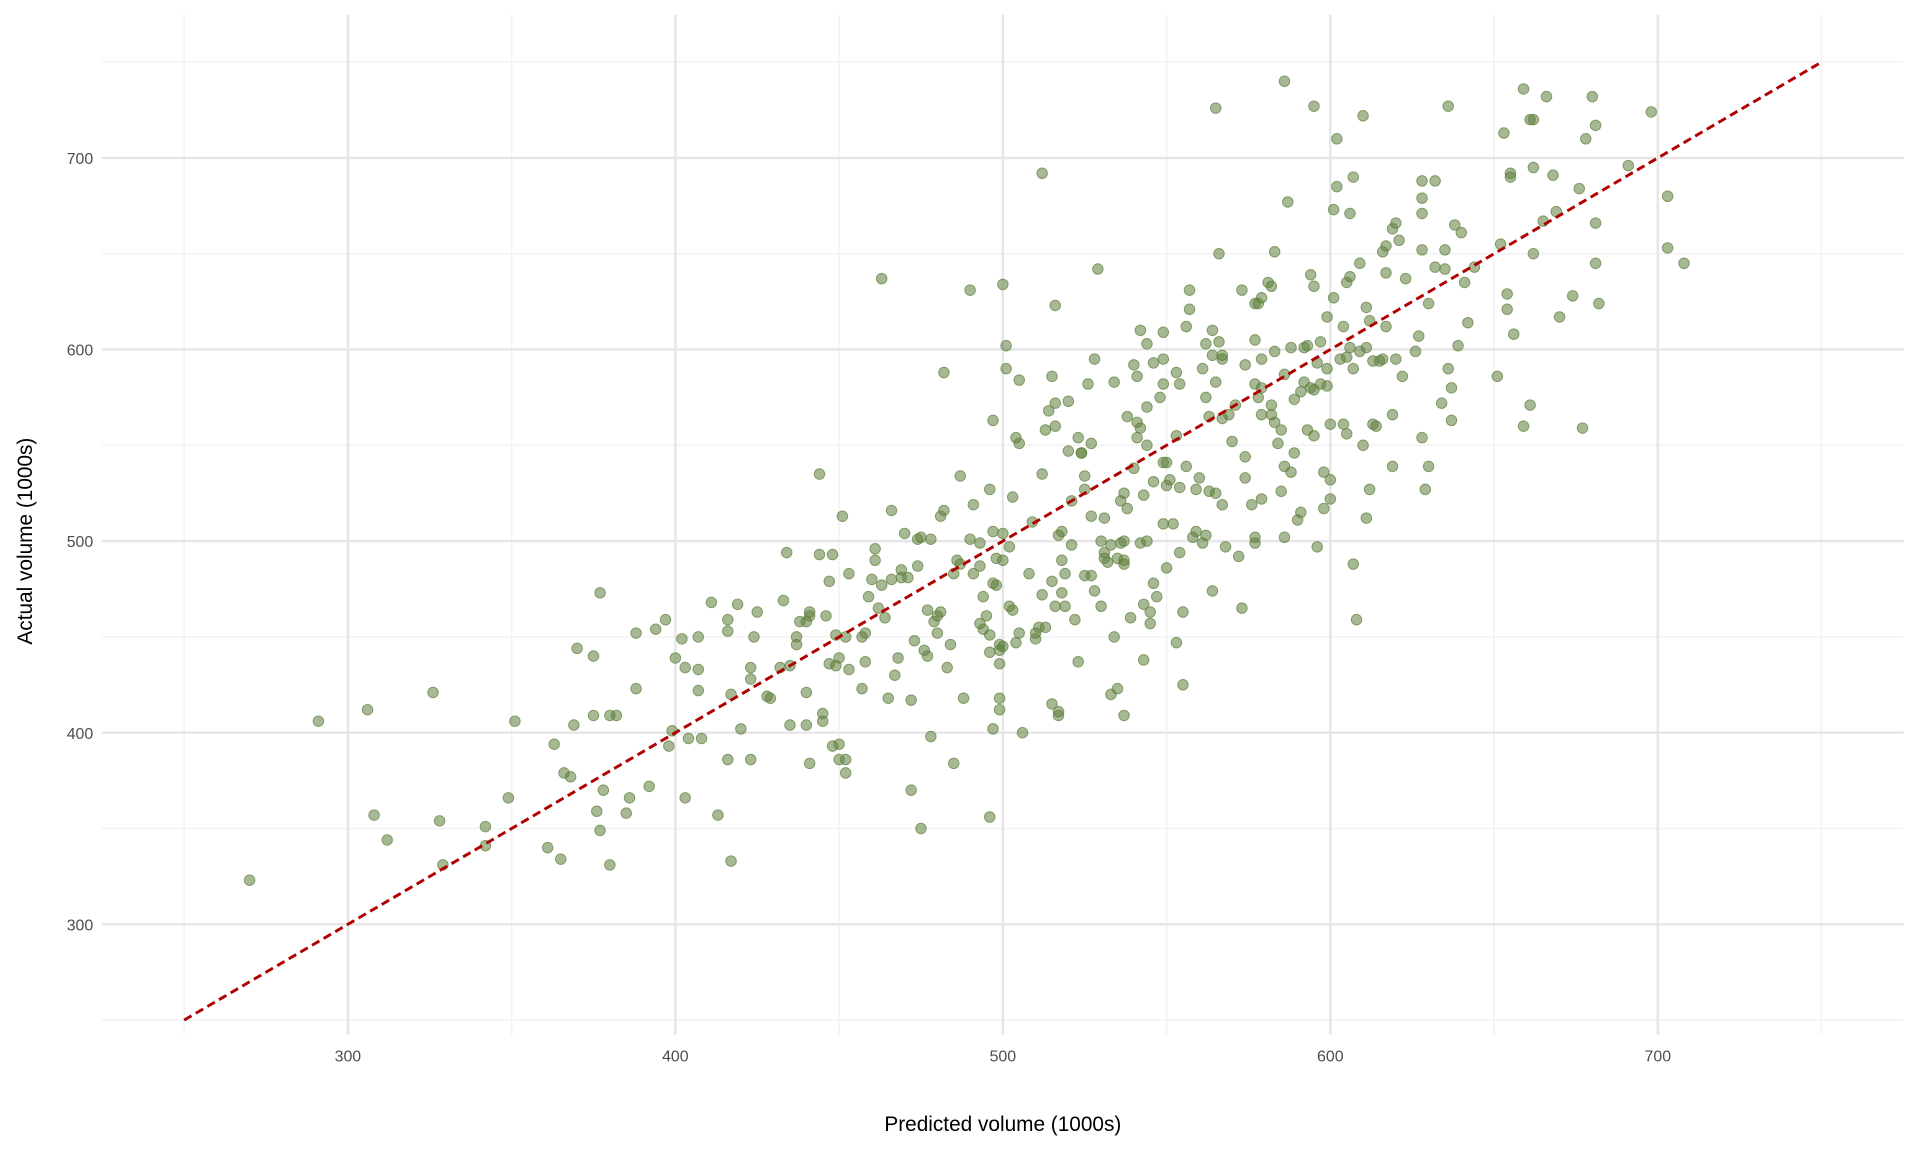  What do you see at coordinates (675, 1056) in the screenshot?
I see `x-tick-label: 400` at bounding box center [675, 1056].